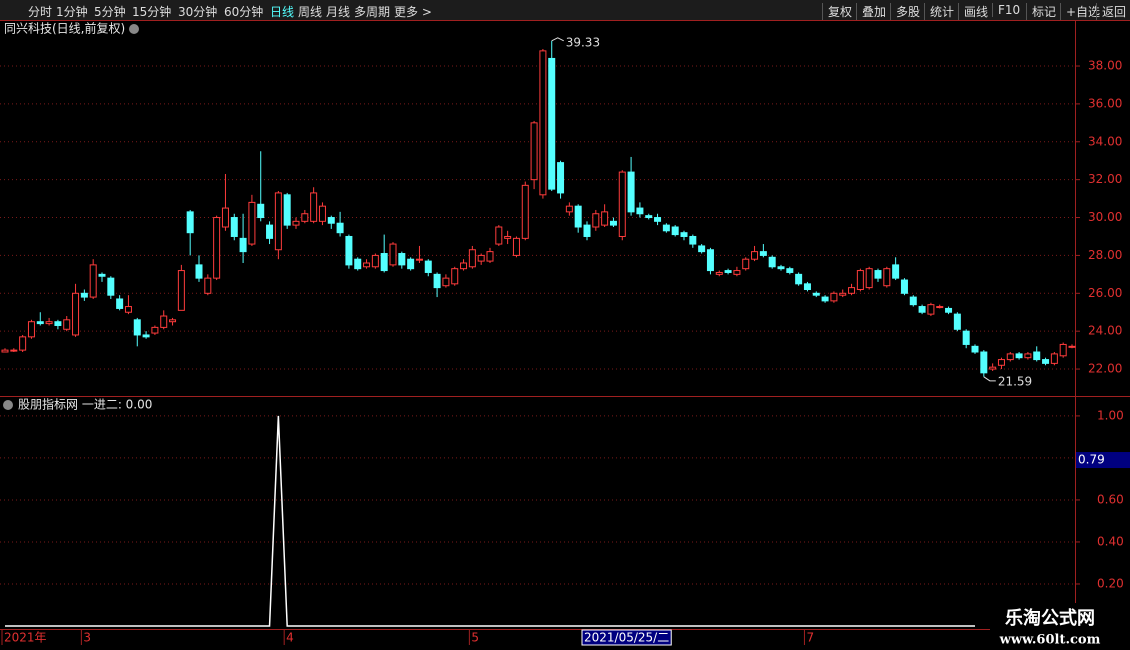  I want to click on toolbar-button: 画线, so click(973, 11).